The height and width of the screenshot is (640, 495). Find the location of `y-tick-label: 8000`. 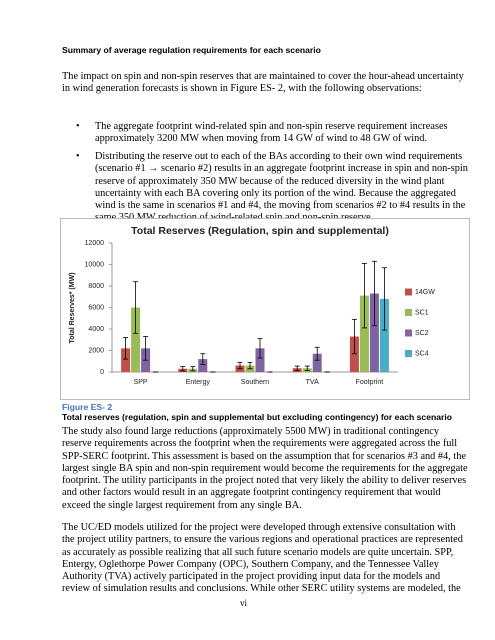

y-tick-label: 8000 is located at coordinates (96, 286).